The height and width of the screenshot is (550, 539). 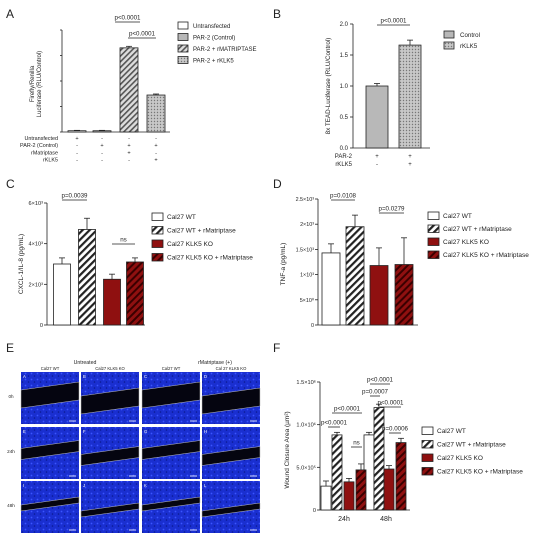 What do you see at coordinates (343, 196) in the screenshot?
I see `d-annotation: p=0.0108` at bounding box center [343, 196].